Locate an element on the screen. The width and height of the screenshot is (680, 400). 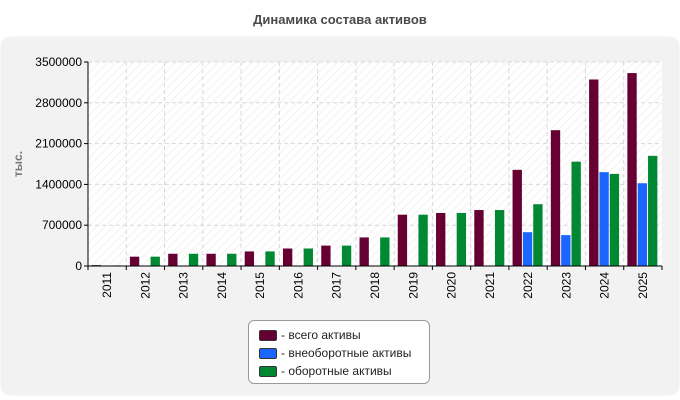
legend-item-noncurrent: - внеоборотные активы is located at coordinates (335, 353).